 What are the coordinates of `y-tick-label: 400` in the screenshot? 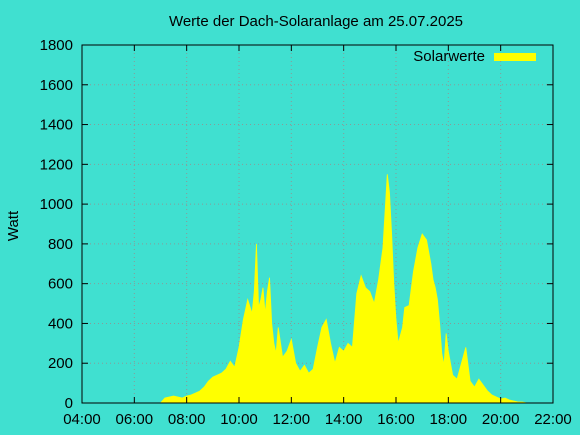 It's located at (60, 323).